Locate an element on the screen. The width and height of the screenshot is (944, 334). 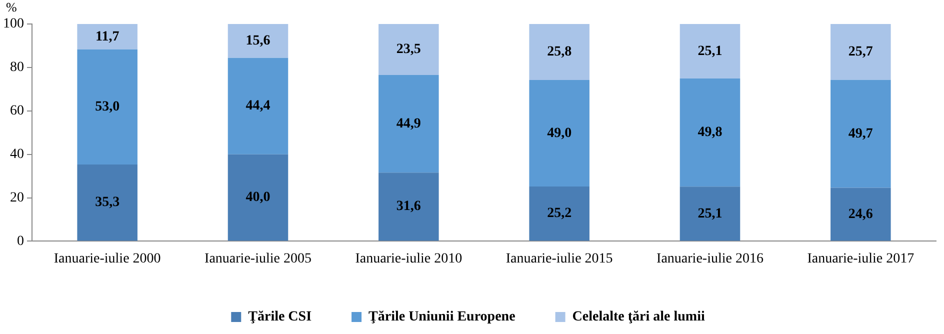
data-label: 31,6 is located at coordinates (408, 206).